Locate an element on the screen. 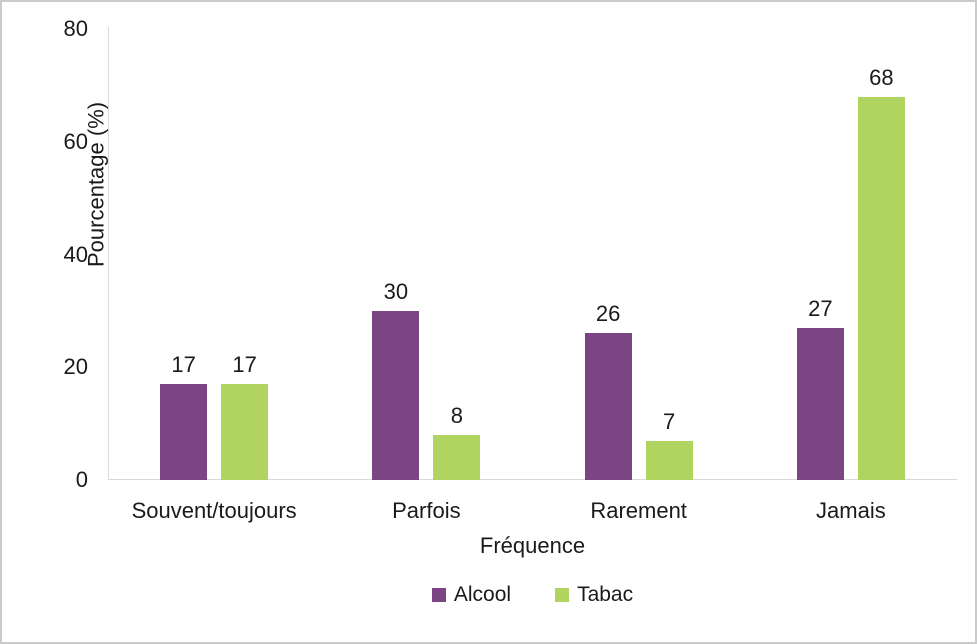 This screenshot has width=977, height=644. legend-item-alcool: Alcool is located at coordinates (471, 595).